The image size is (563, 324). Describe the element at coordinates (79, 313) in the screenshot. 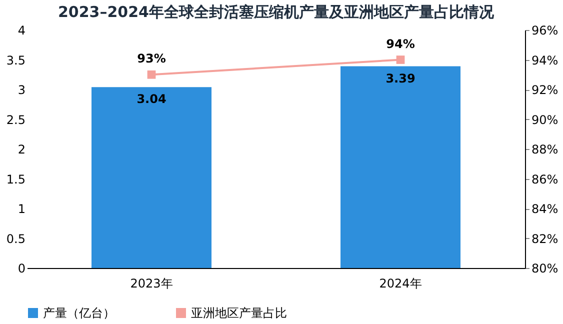

I see `legend-label: 产量（亿台）` at that location.